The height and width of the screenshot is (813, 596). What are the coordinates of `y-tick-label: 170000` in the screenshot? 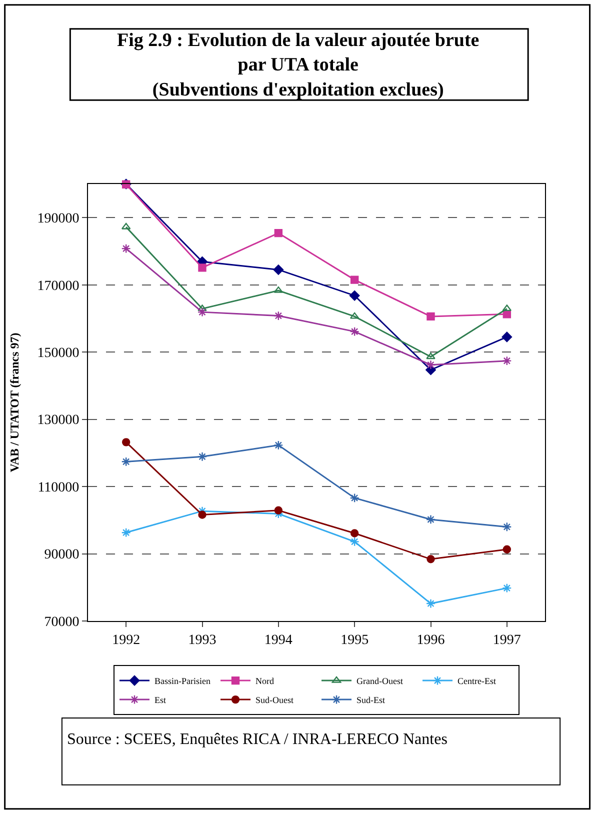 It's located at (58, 286).